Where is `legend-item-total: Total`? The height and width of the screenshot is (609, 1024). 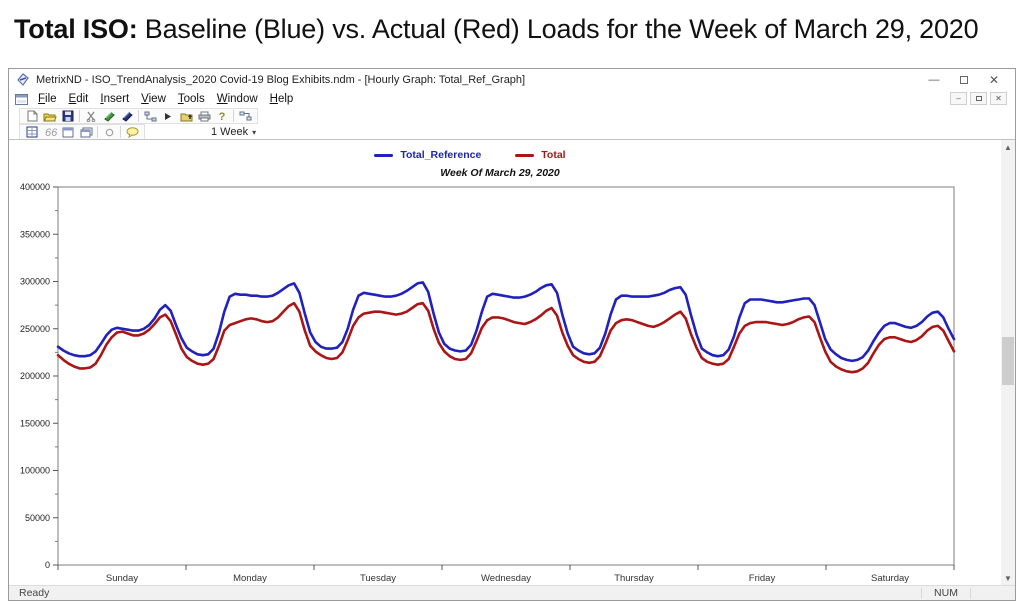
legend-item-total: Total is located at coordinates (540, 155).